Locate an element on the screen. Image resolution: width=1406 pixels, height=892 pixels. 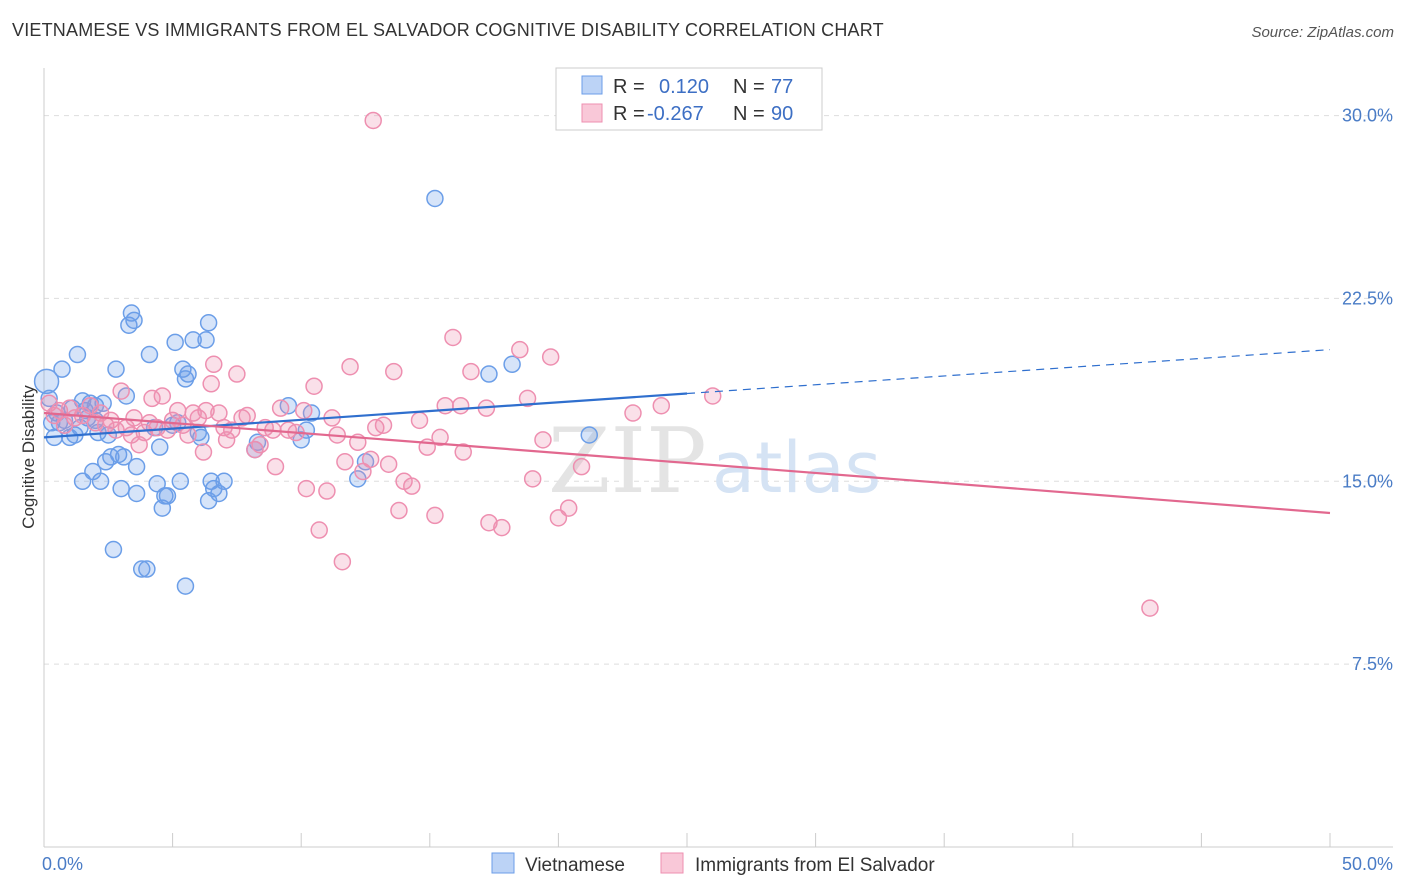
legend-r-label-1: R = is located at coordinates (629, 87).